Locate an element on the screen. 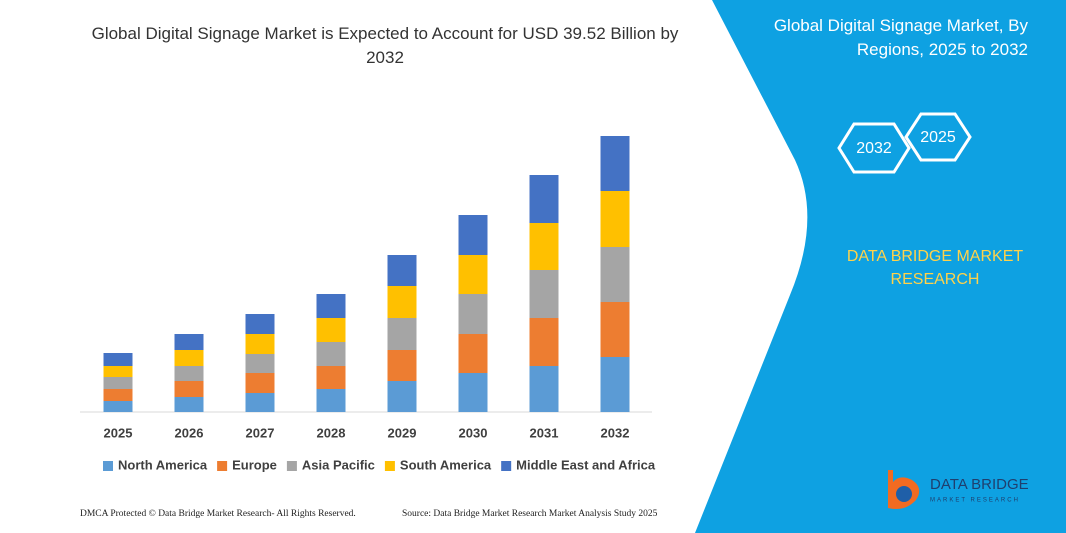 Image resolution: width=1066 pixels, height=533 pixels. legend-label: South America is located at coordinates (446, 464).